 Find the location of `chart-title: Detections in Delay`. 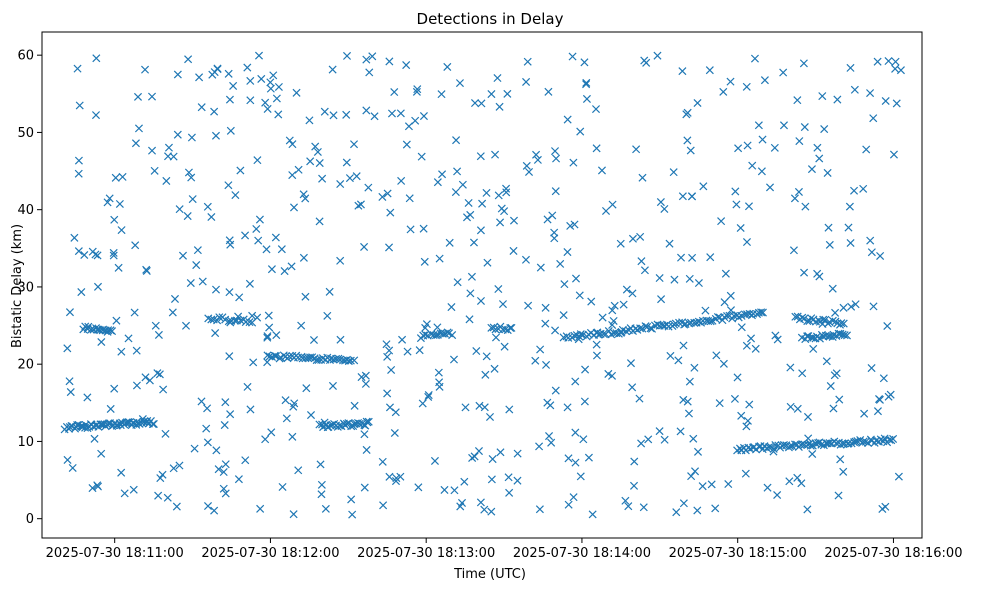

chart-title: Detections in Delay is located at coordinates (490, 19).